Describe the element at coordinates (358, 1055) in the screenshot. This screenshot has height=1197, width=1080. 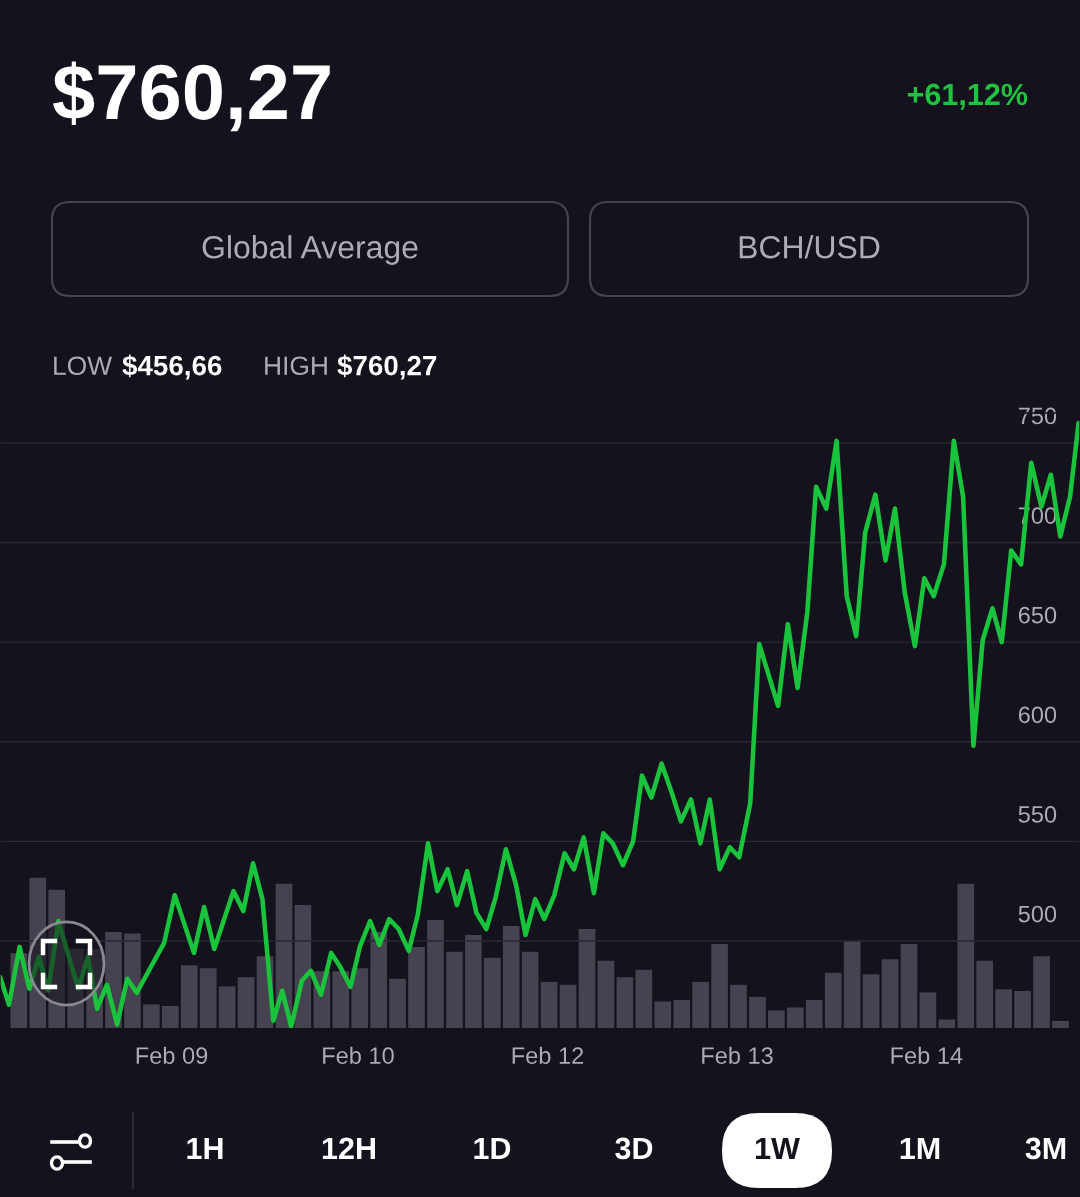
I see `x-tick-label: Feb 10` at that location.